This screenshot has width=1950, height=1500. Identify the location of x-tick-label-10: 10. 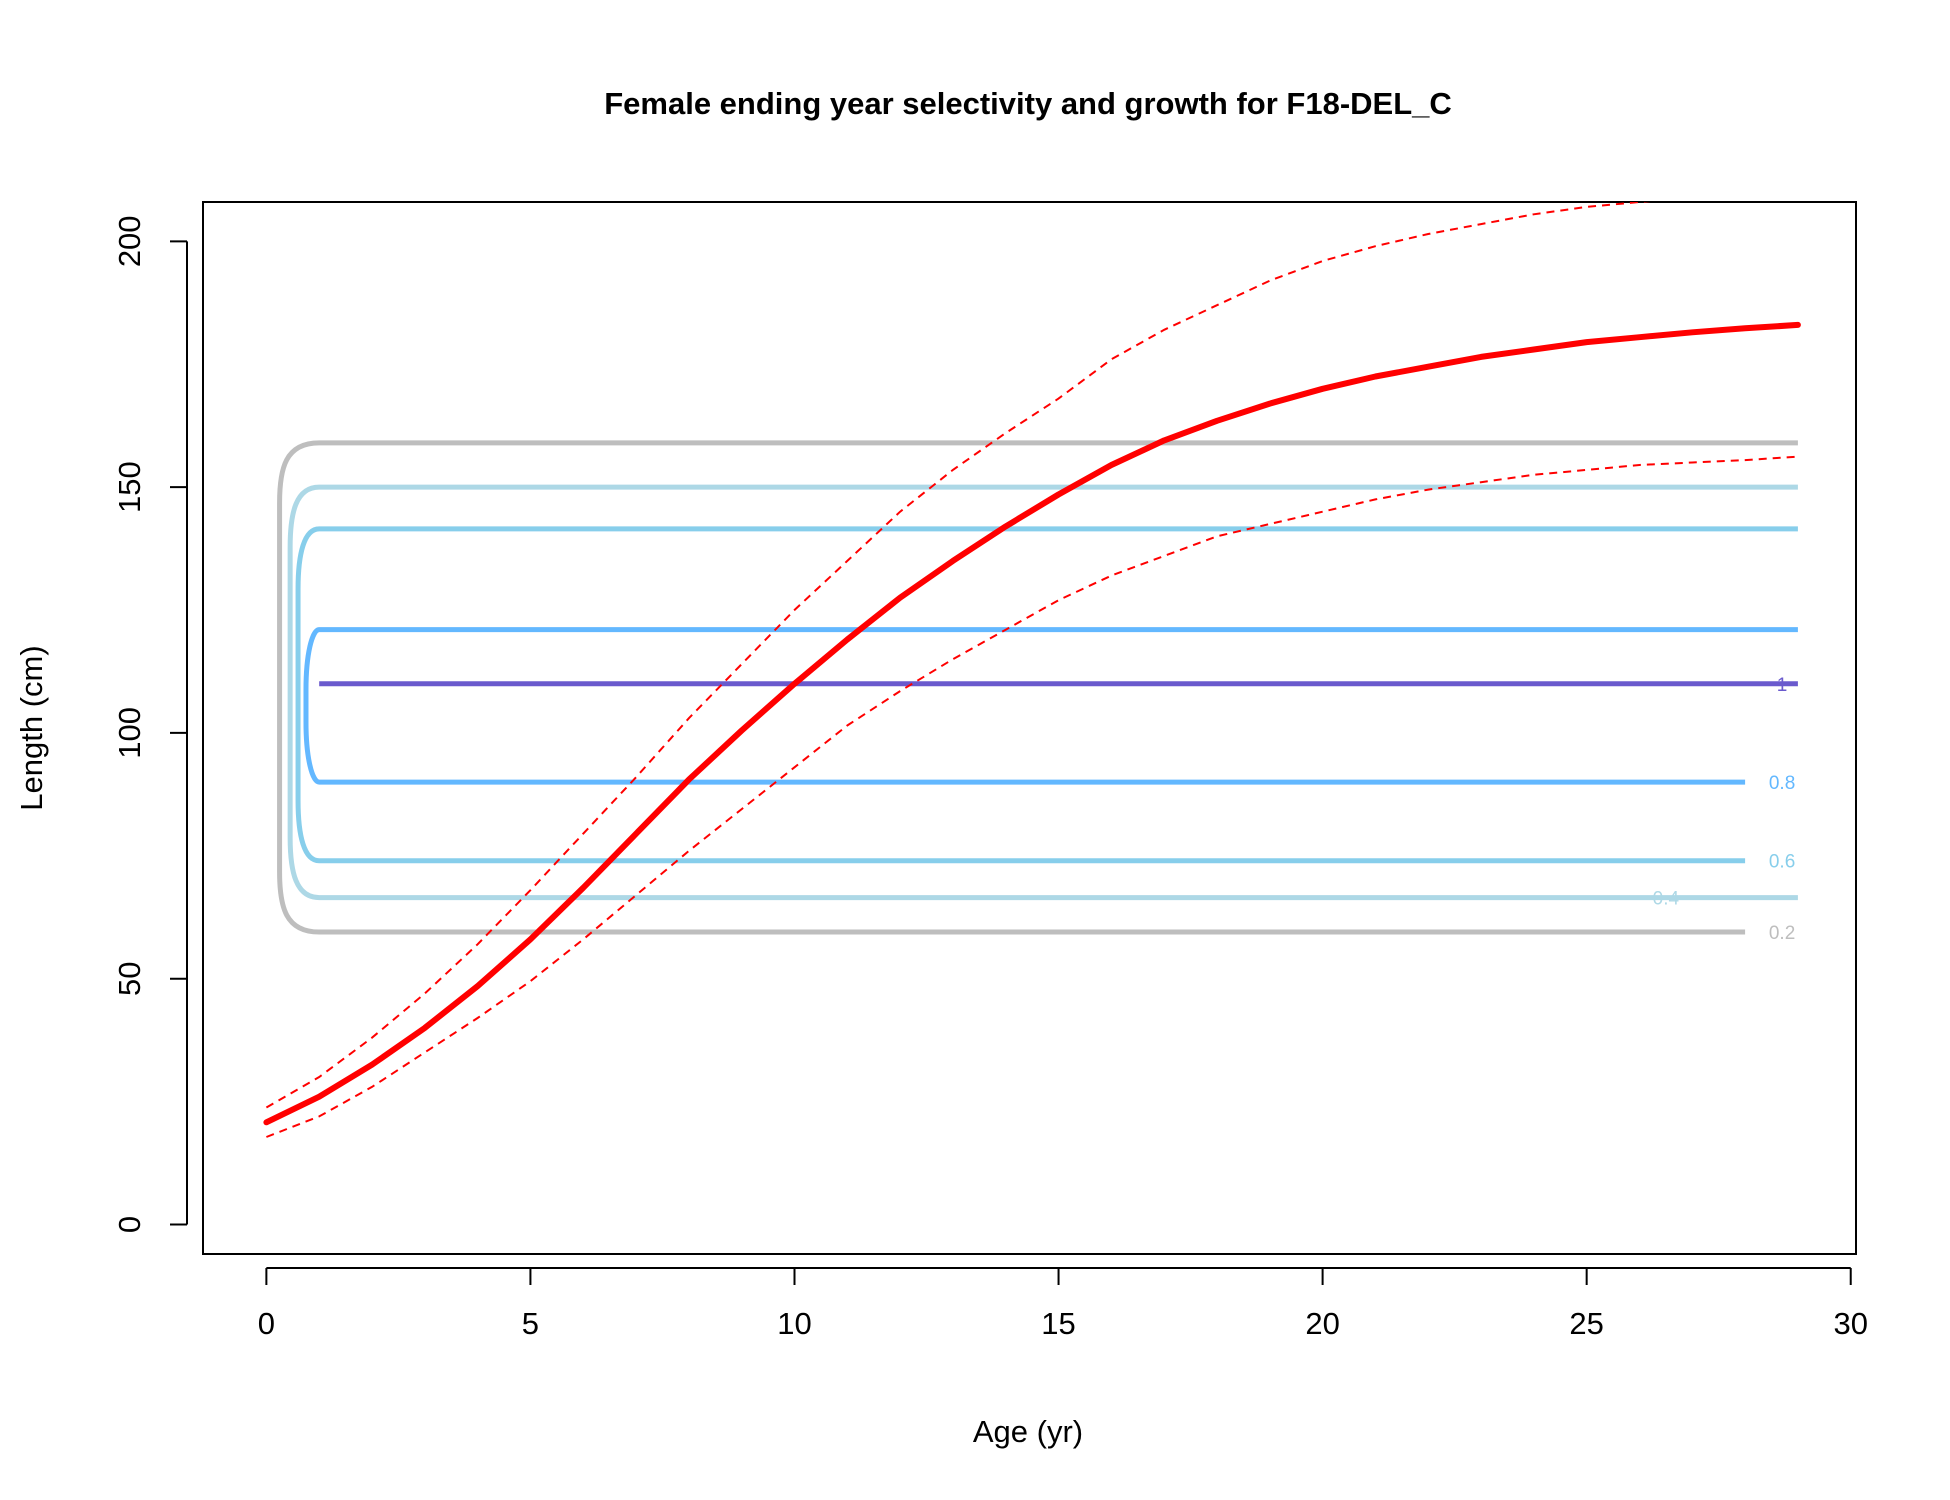
(794, 1323).